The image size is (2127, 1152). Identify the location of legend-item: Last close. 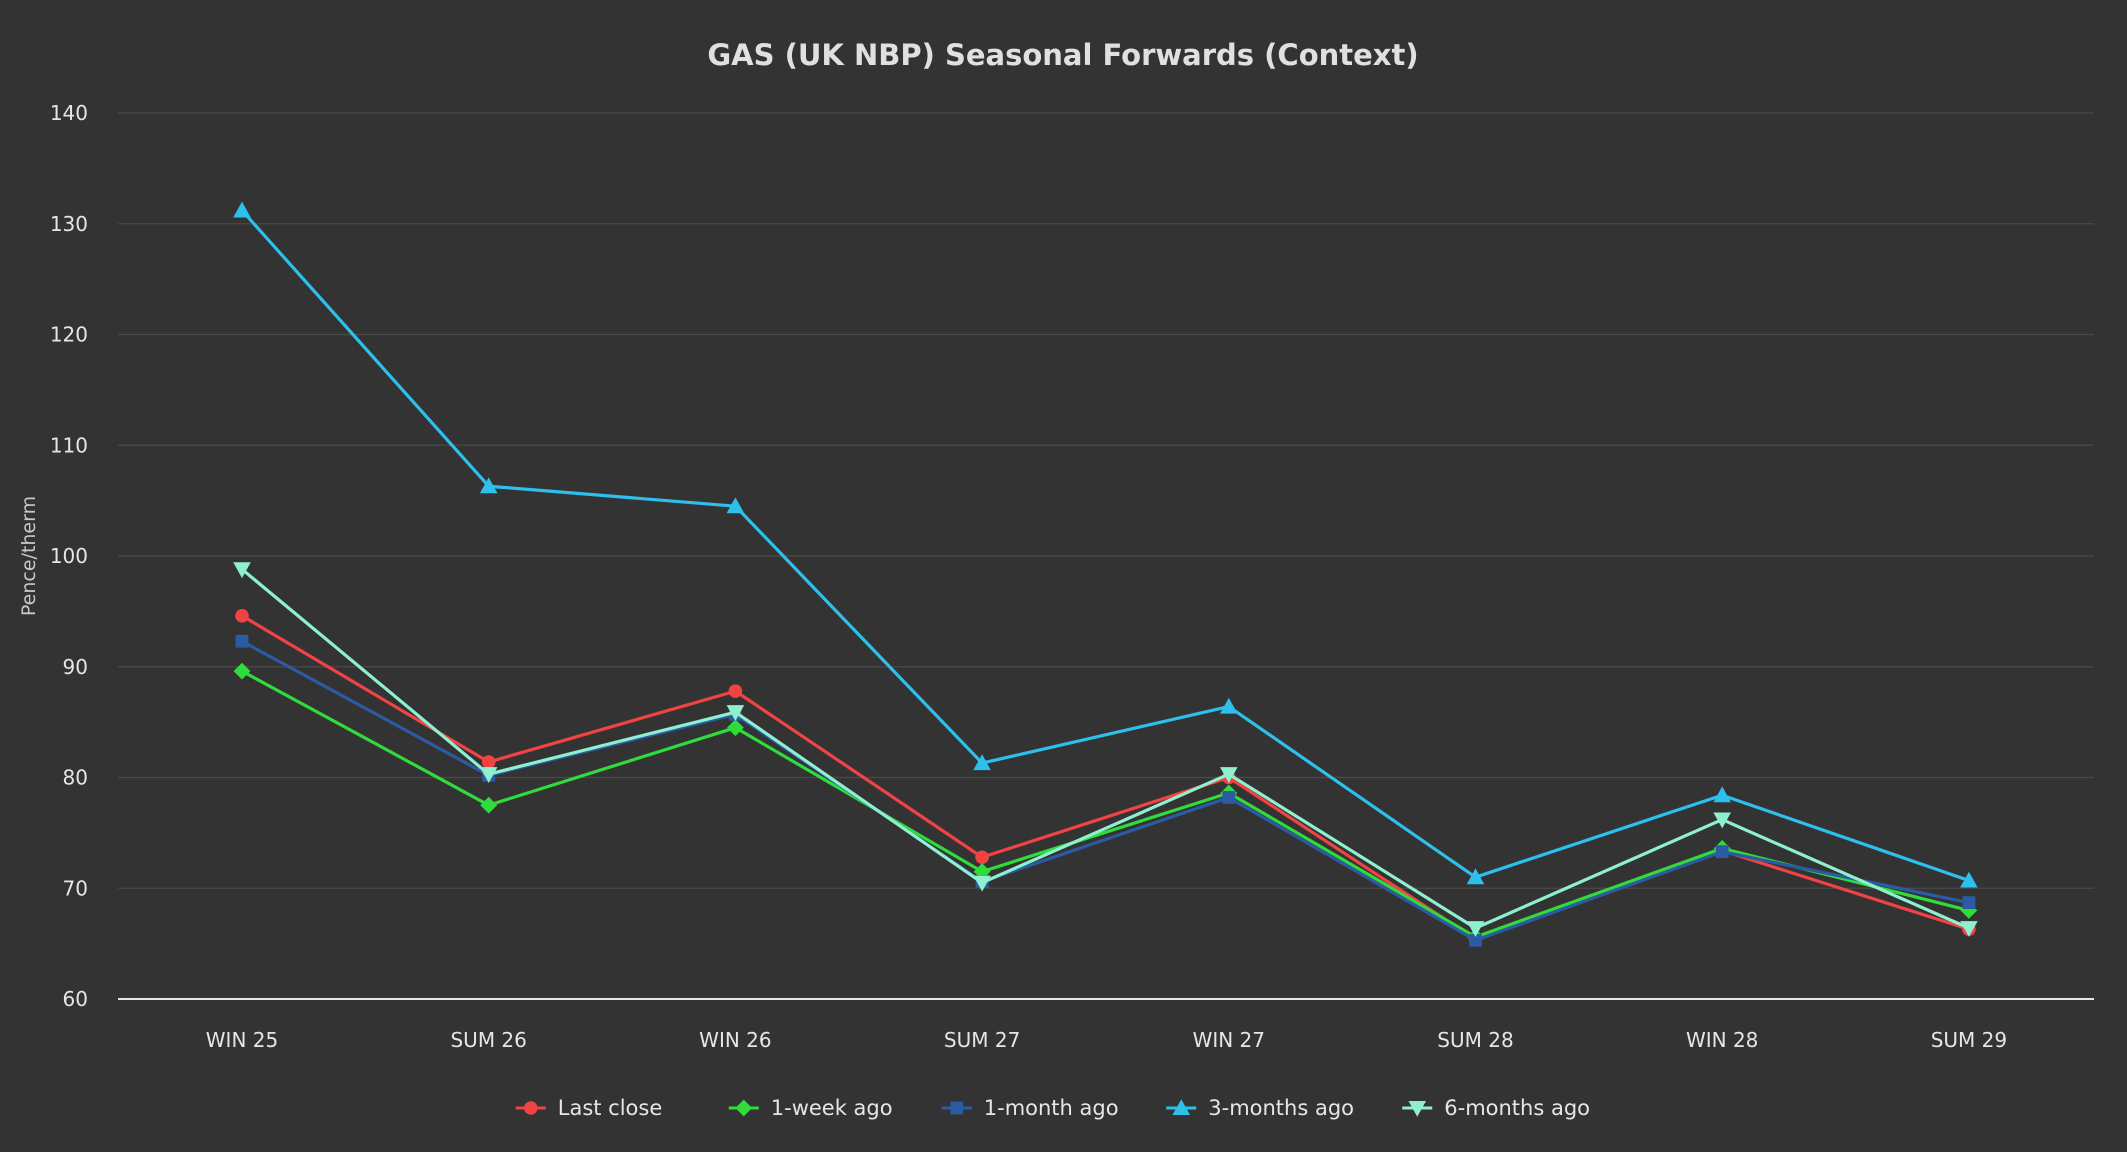
(589, 1108).